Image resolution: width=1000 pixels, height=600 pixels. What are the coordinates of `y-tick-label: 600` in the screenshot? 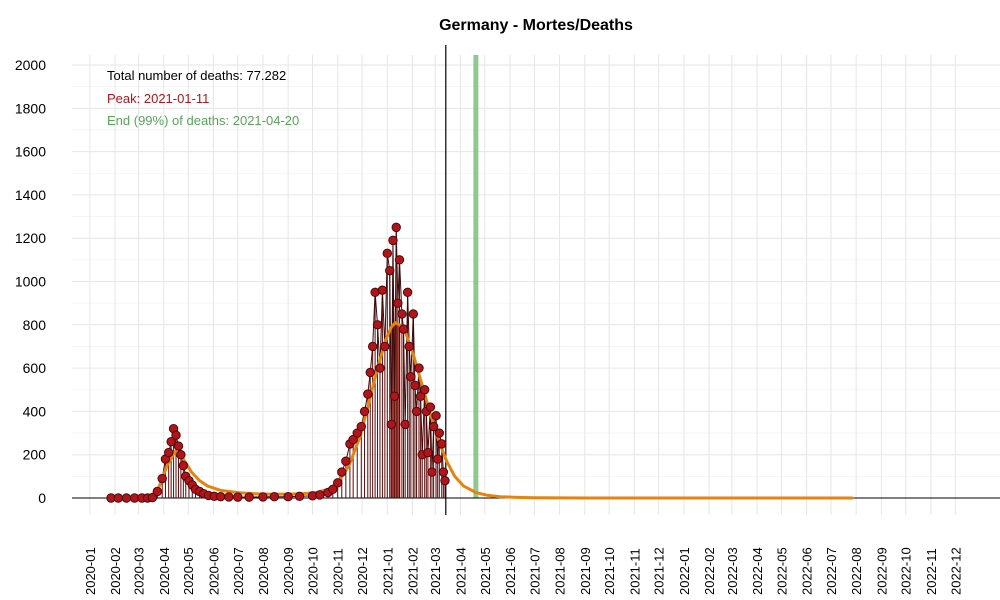 It's located at (35, 368).